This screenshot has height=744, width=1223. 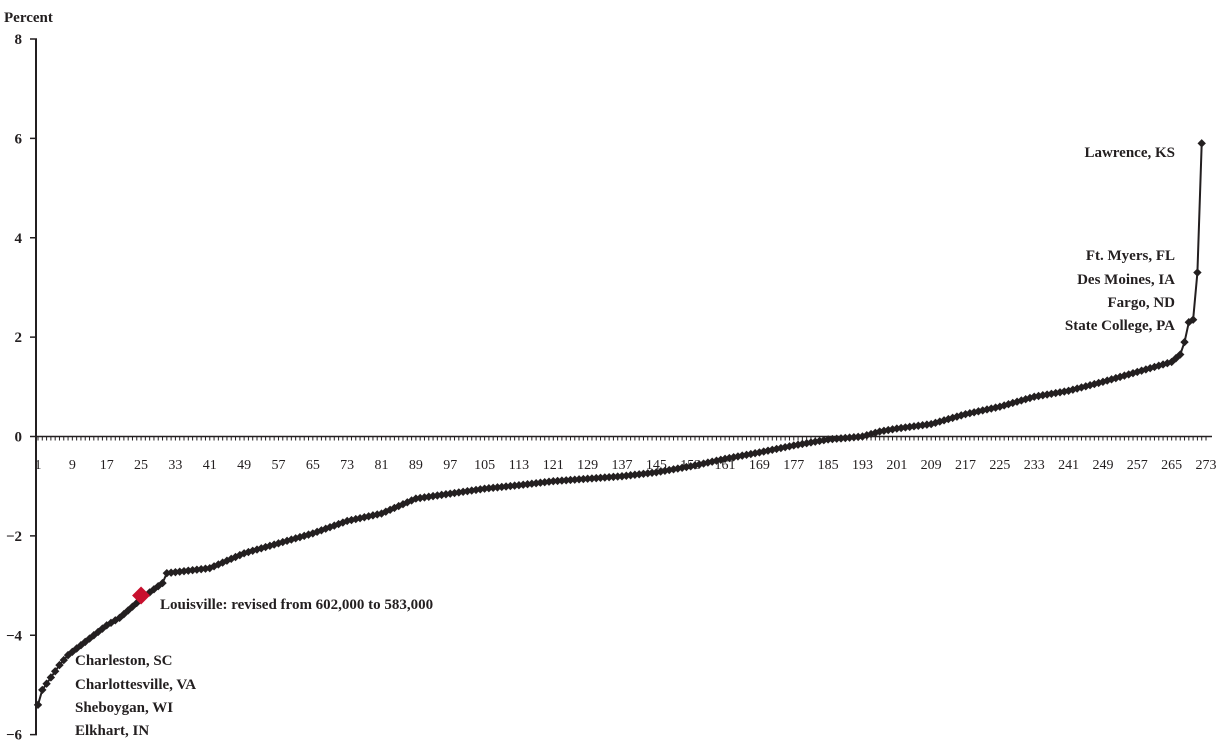 I want to click on x-tick-label: 137, so click(x=622, y=465).